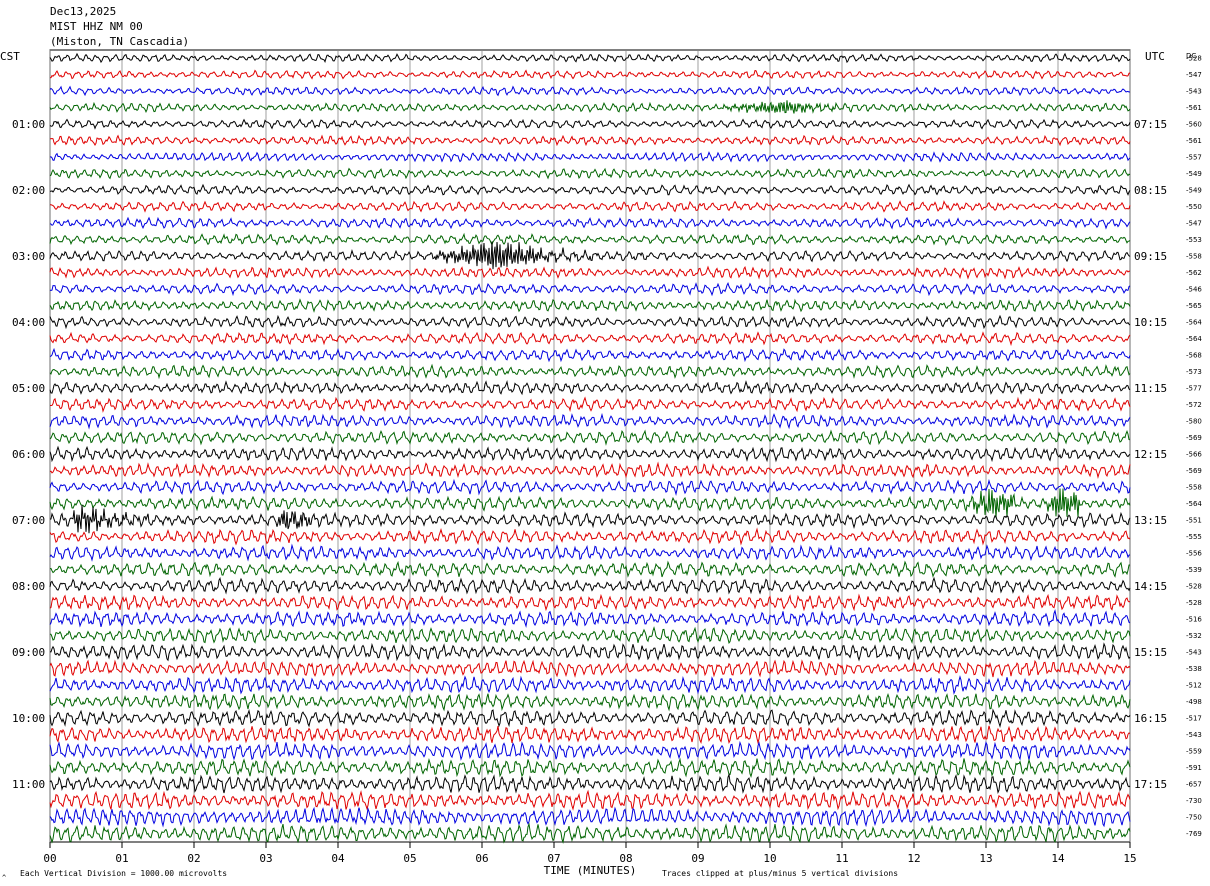 Image resolution: width=1210 pixels, height=886 pixels. What do you see at coordinates (769, 858) in the screenshot?
I see `x-tick-label-10: 10` at bounding box center [769, 858].